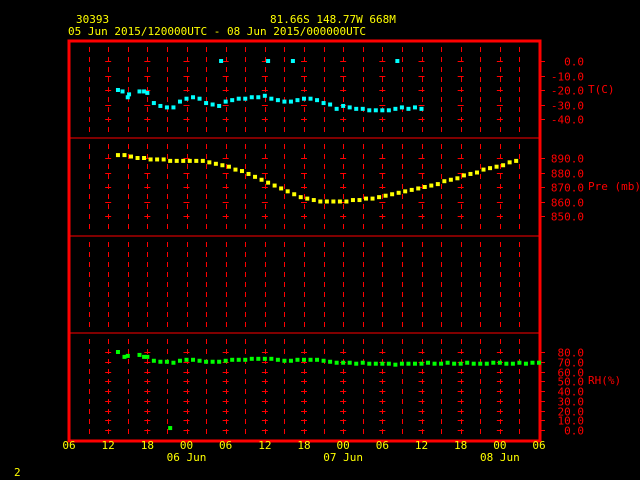 This screenshot has width=640, height=480. Describe the element at coordinates (567, 91) in the screenshot. I see `y-tick-label: -20.0` at that location.